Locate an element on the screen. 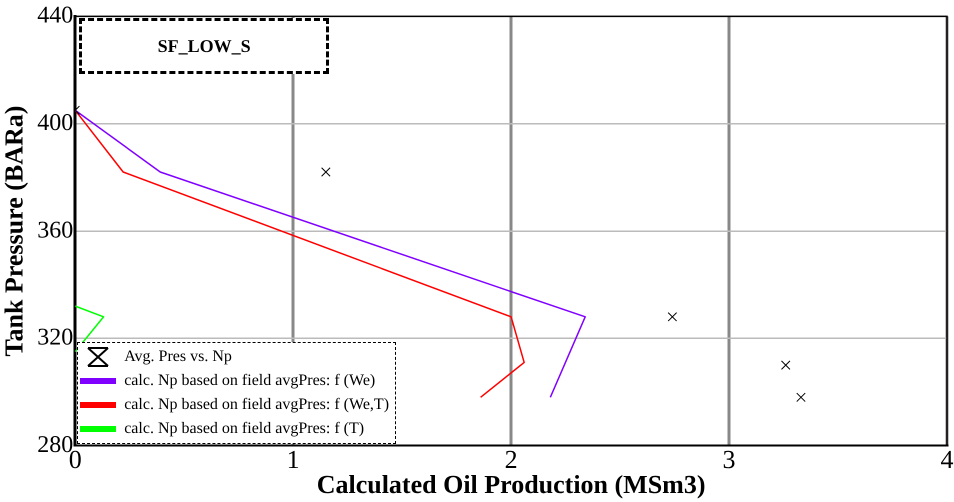 The image size is (954, 502). x-tick-label: 3 is located at coordinates (729, 459).